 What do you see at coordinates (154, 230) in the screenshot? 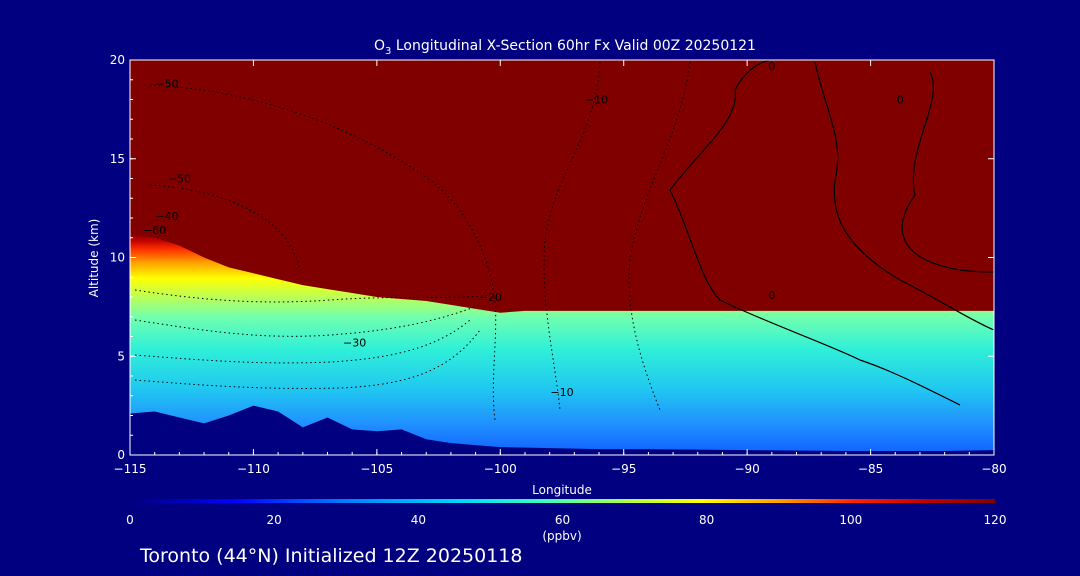
I see `contour-label: −60` at bounding box center [154, 230].